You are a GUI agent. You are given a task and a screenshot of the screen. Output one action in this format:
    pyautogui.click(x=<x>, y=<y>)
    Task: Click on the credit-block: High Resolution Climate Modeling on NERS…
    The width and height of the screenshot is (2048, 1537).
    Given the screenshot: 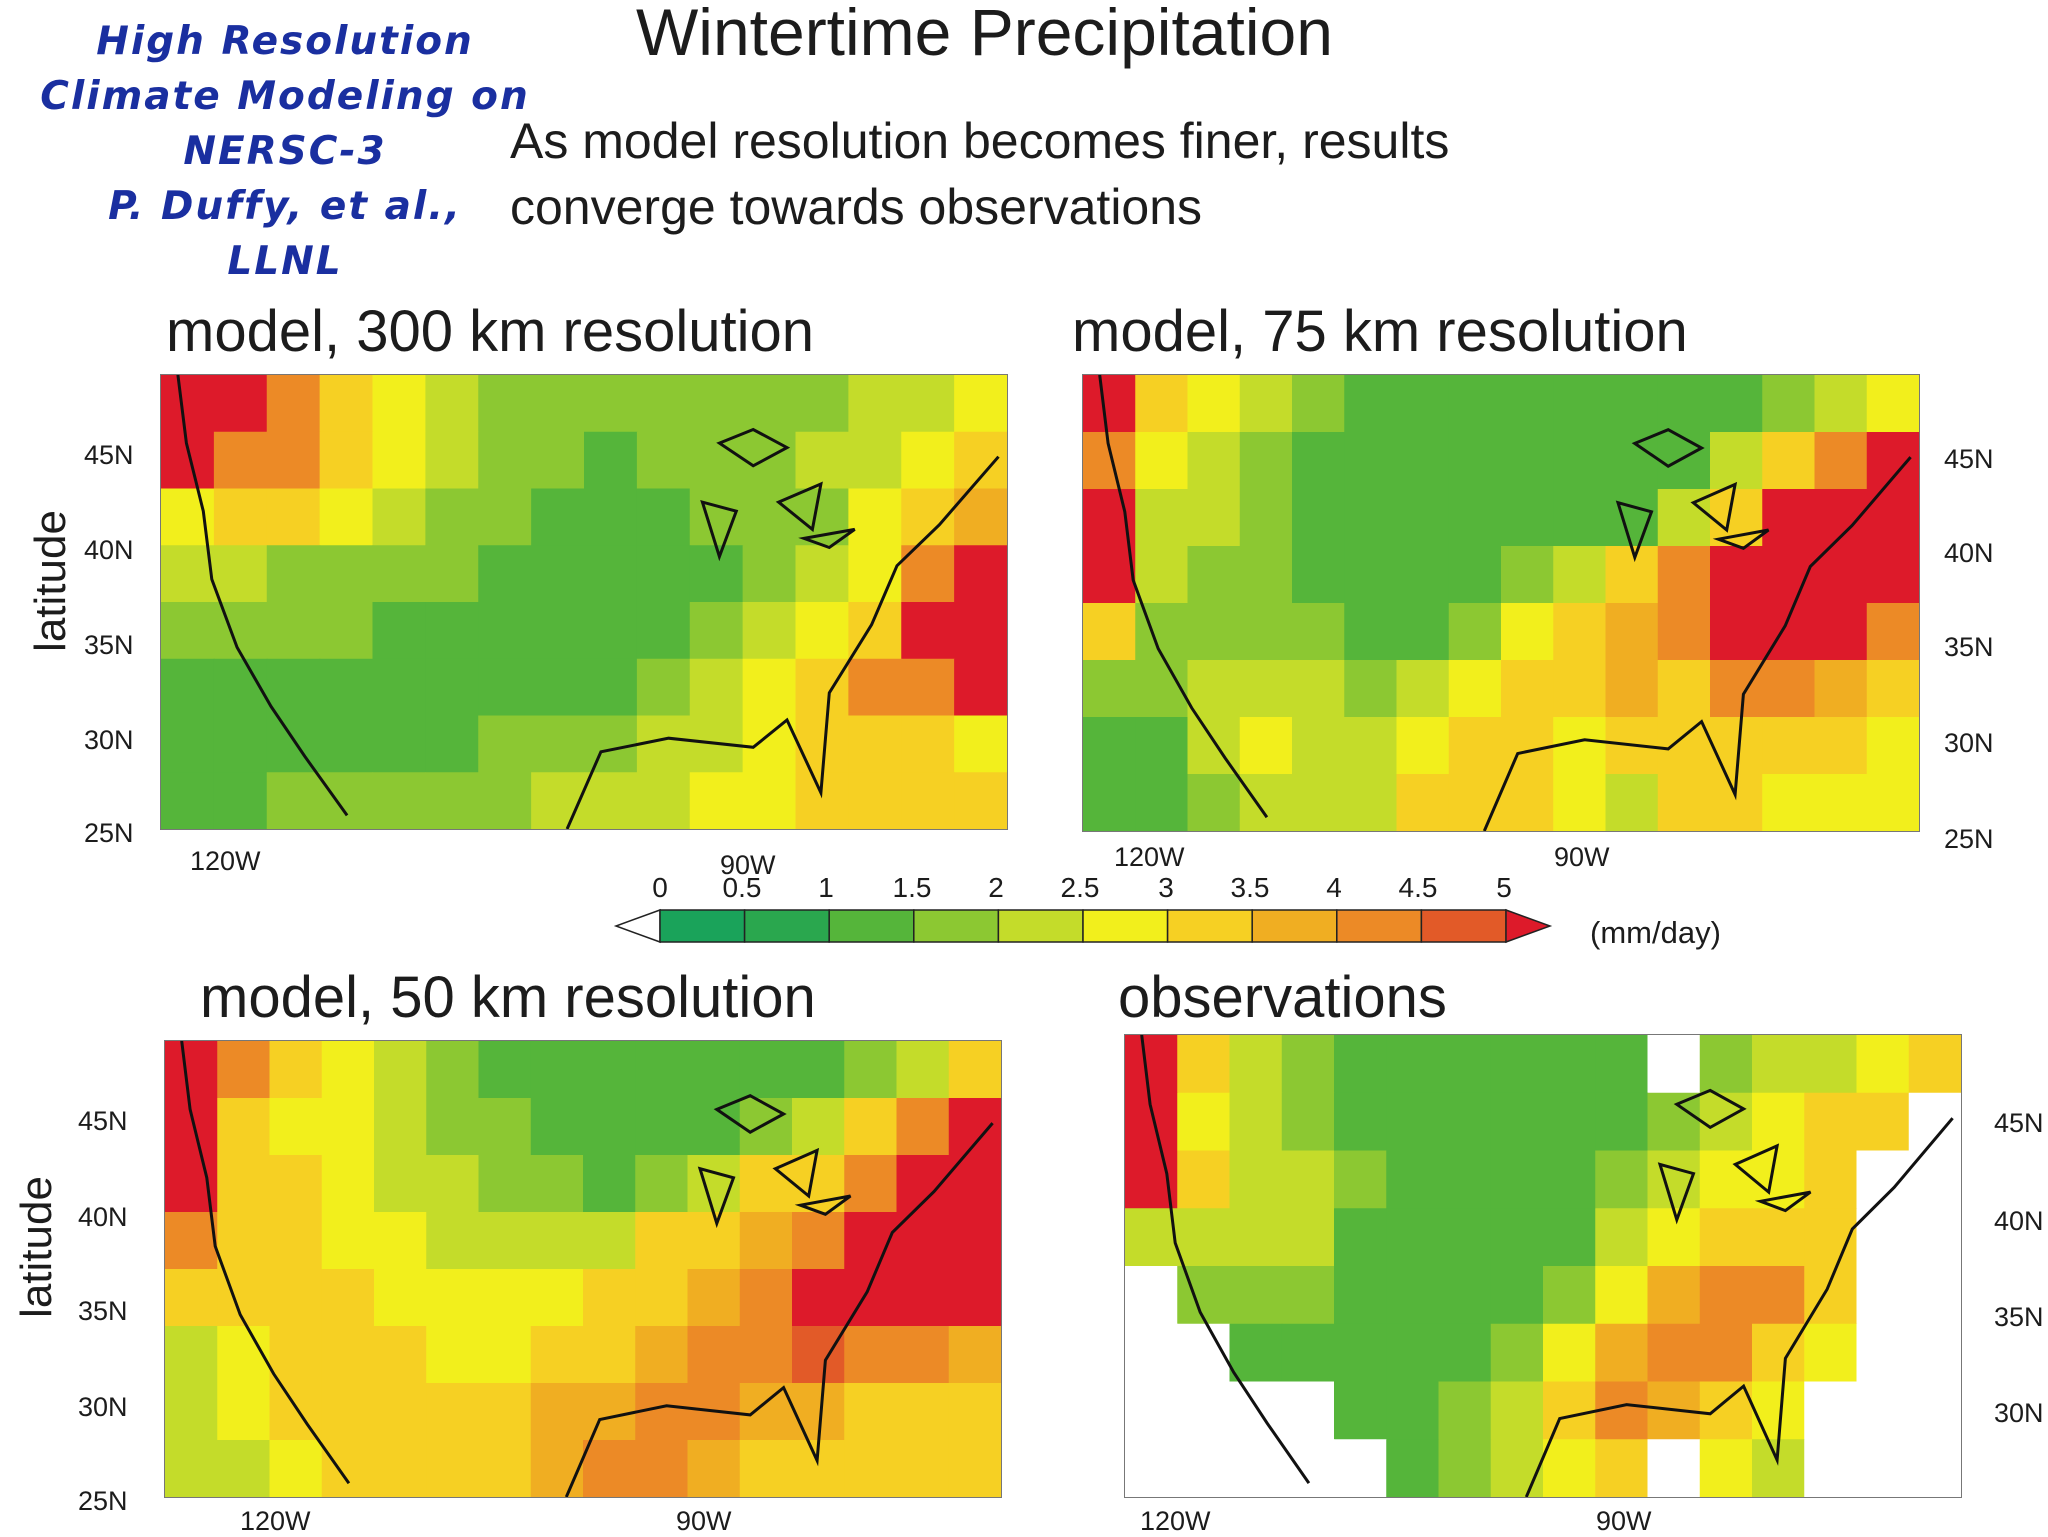 What is the action you would take?
    pyautogui.click(x=285, y=151)
    